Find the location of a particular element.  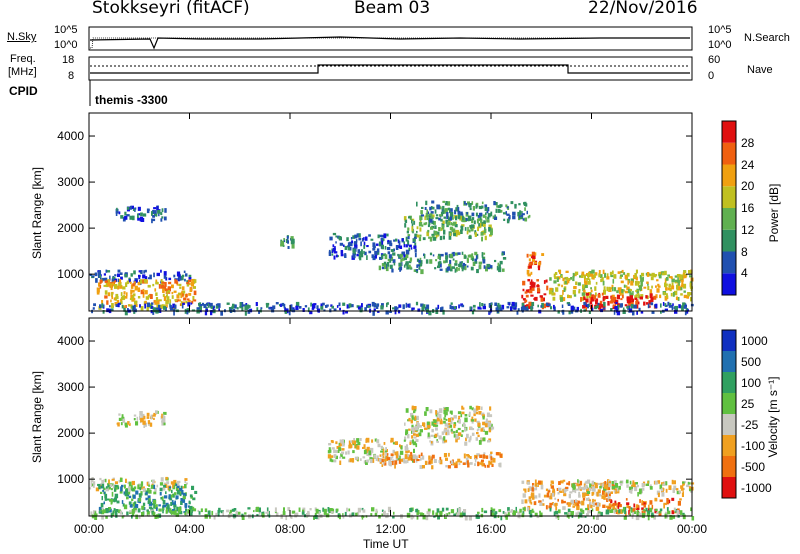

power-colorbar-swatch is located at coordinates (729, 262).